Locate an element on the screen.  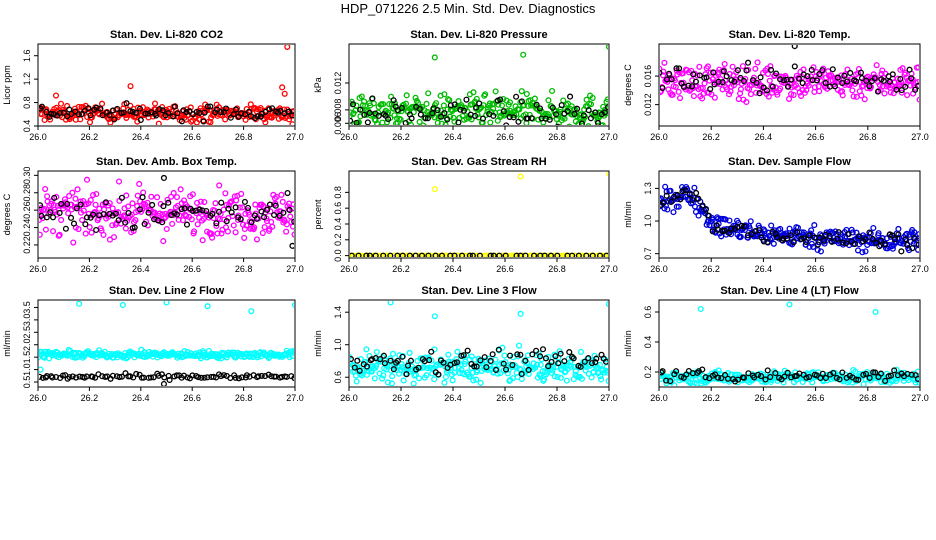
y-tick-label: 0.2 is located at coordinates (648, 372).